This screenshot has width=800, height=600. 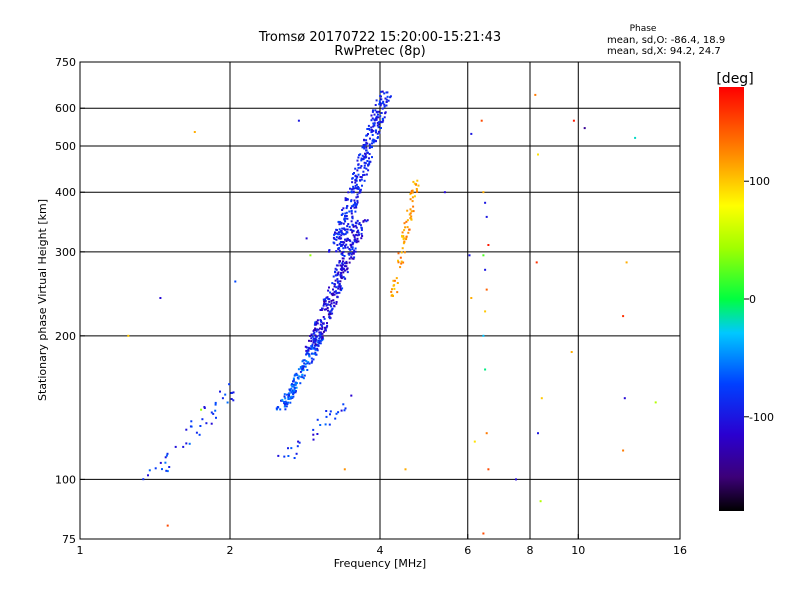 I want to click on y-axis-label: Stationary phase Virtual Height [km], so click(x=42, y=300).